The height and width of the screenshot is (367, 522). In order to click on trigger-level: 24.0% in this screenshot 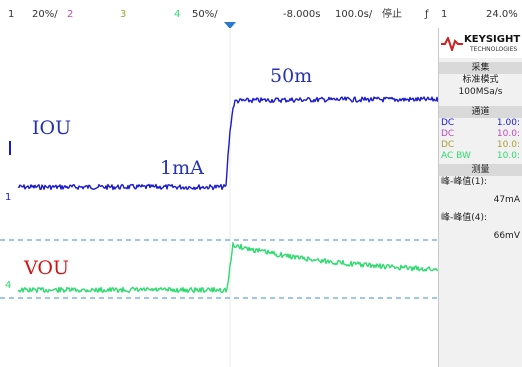, I will do `click(502, 14)`.